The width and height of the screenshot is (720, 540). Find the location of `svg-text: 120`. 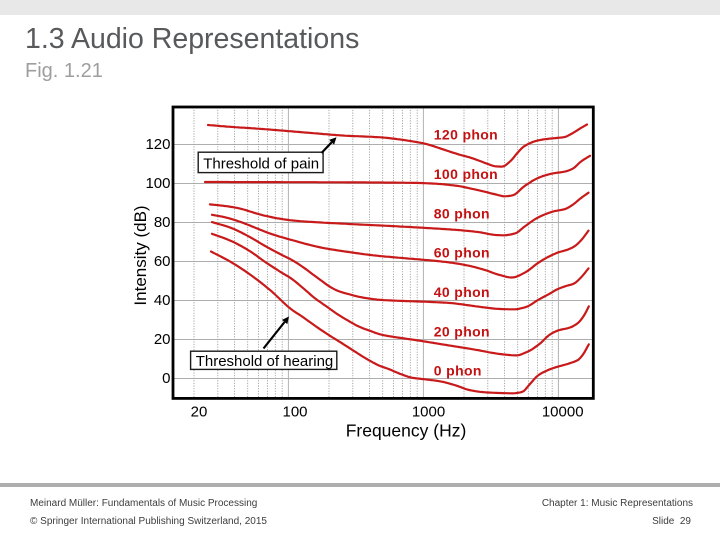

svg-text: 120 is located at coordinates (157, 144).